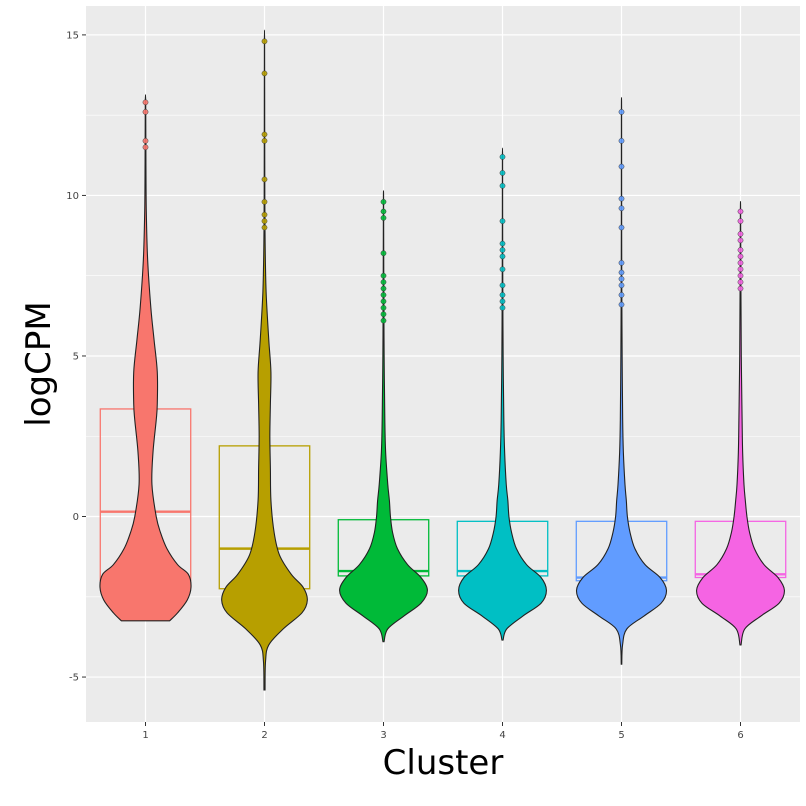 The image size is (806, 806). Describe the element at coordinates (72, 196) in the screenshot. I see `y-tick-label: 10` at that location.